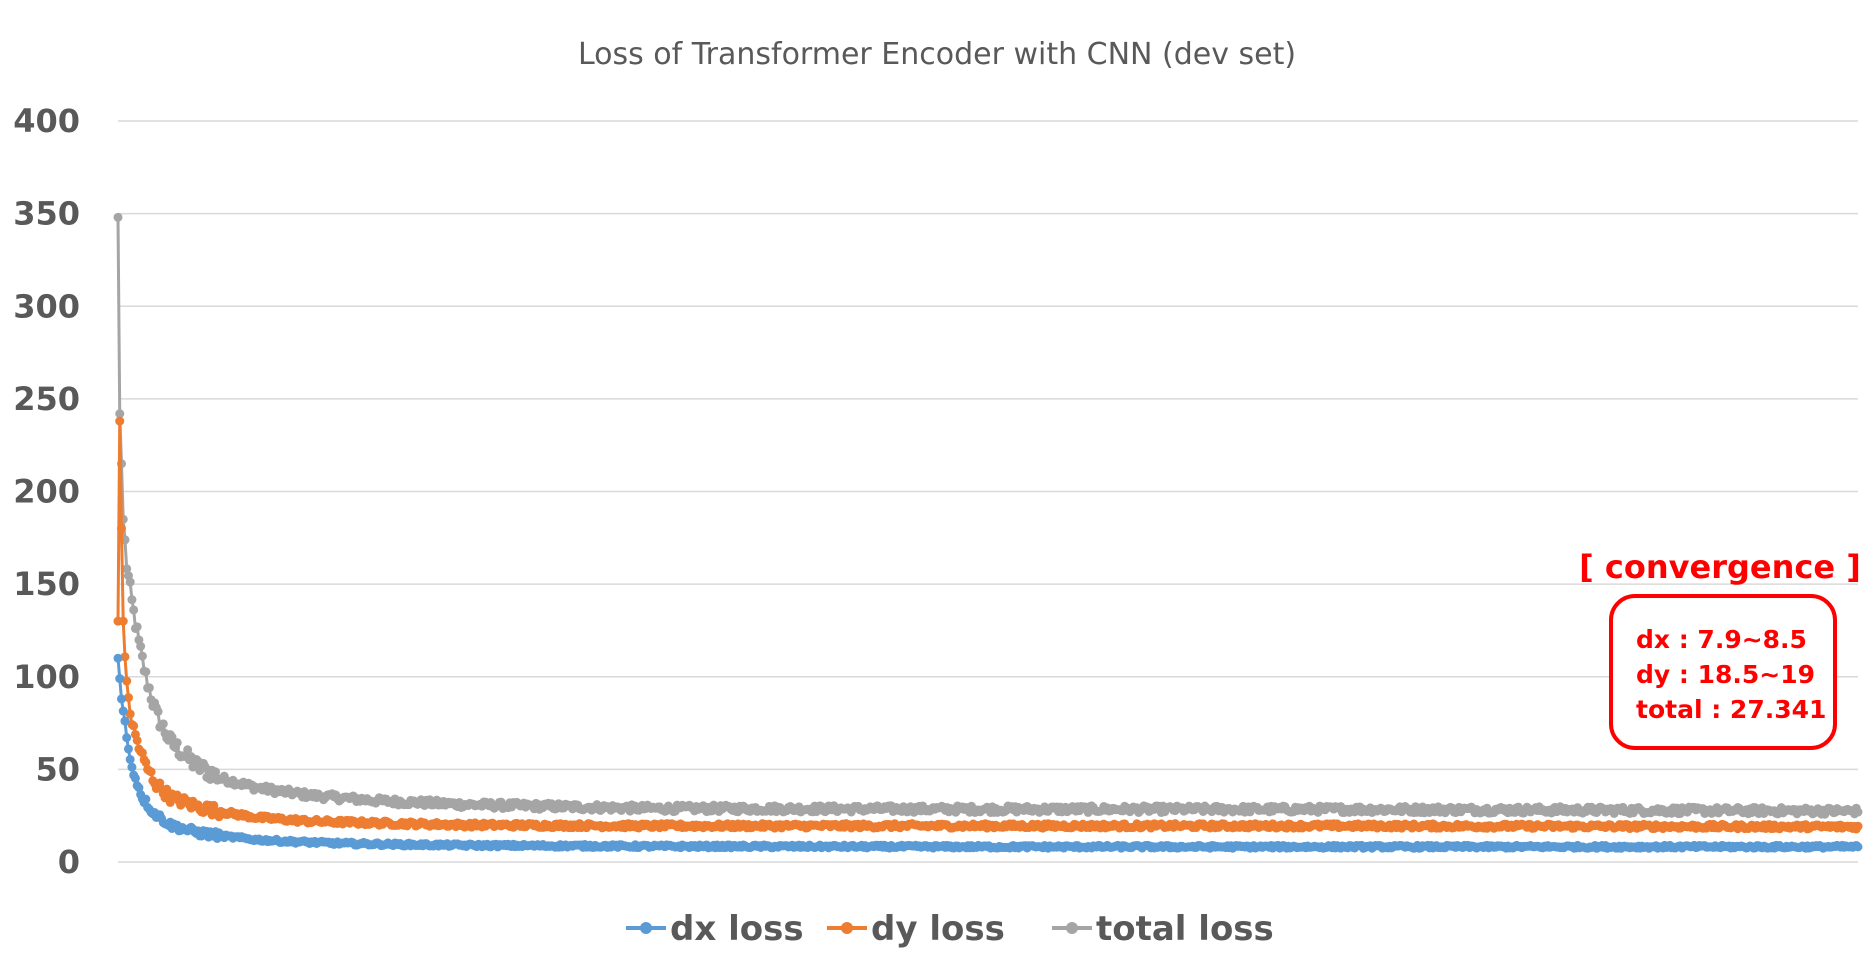 This screenshot has height=975, width=1875. I want to click on y-tick-label-200: 200, so click(46, 492).